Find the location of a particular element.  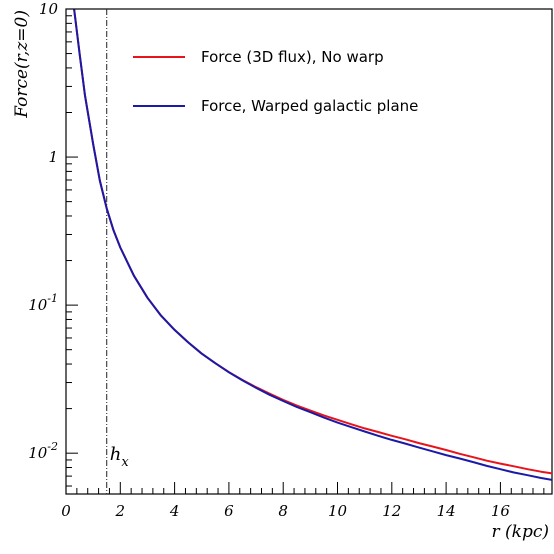

y-axis-title: Force(r,z=0) is located at coordinates (22, 64).